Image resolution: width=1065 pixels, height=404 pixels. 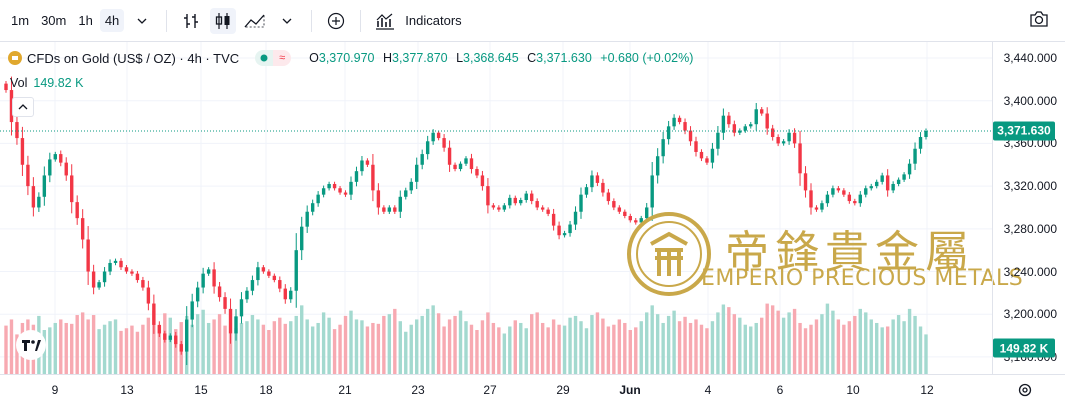 What do you see at coordinates (862, 278) in the screenshot?
I see `watermark-english-text: EMPERIO PRECIOUS METALS` at bounding box center [862, 278].